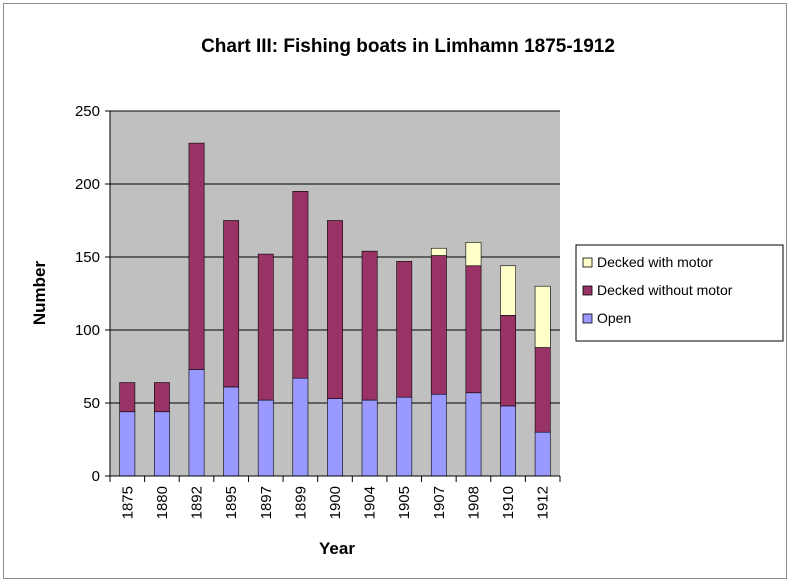 The image size is (791, 583). I want to click on x-axis-title: Year, so click(337, 548).